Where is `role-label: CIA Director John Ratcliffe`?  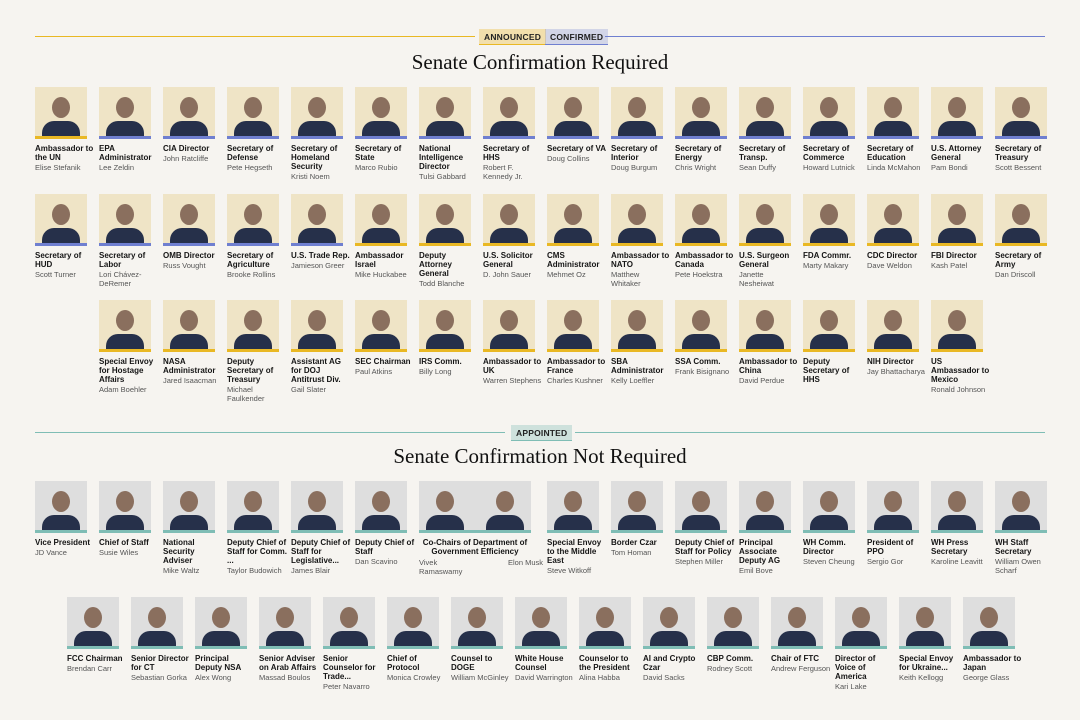
role-label: CIA Director John Ratcliffe is located at coordinates (193, 153).